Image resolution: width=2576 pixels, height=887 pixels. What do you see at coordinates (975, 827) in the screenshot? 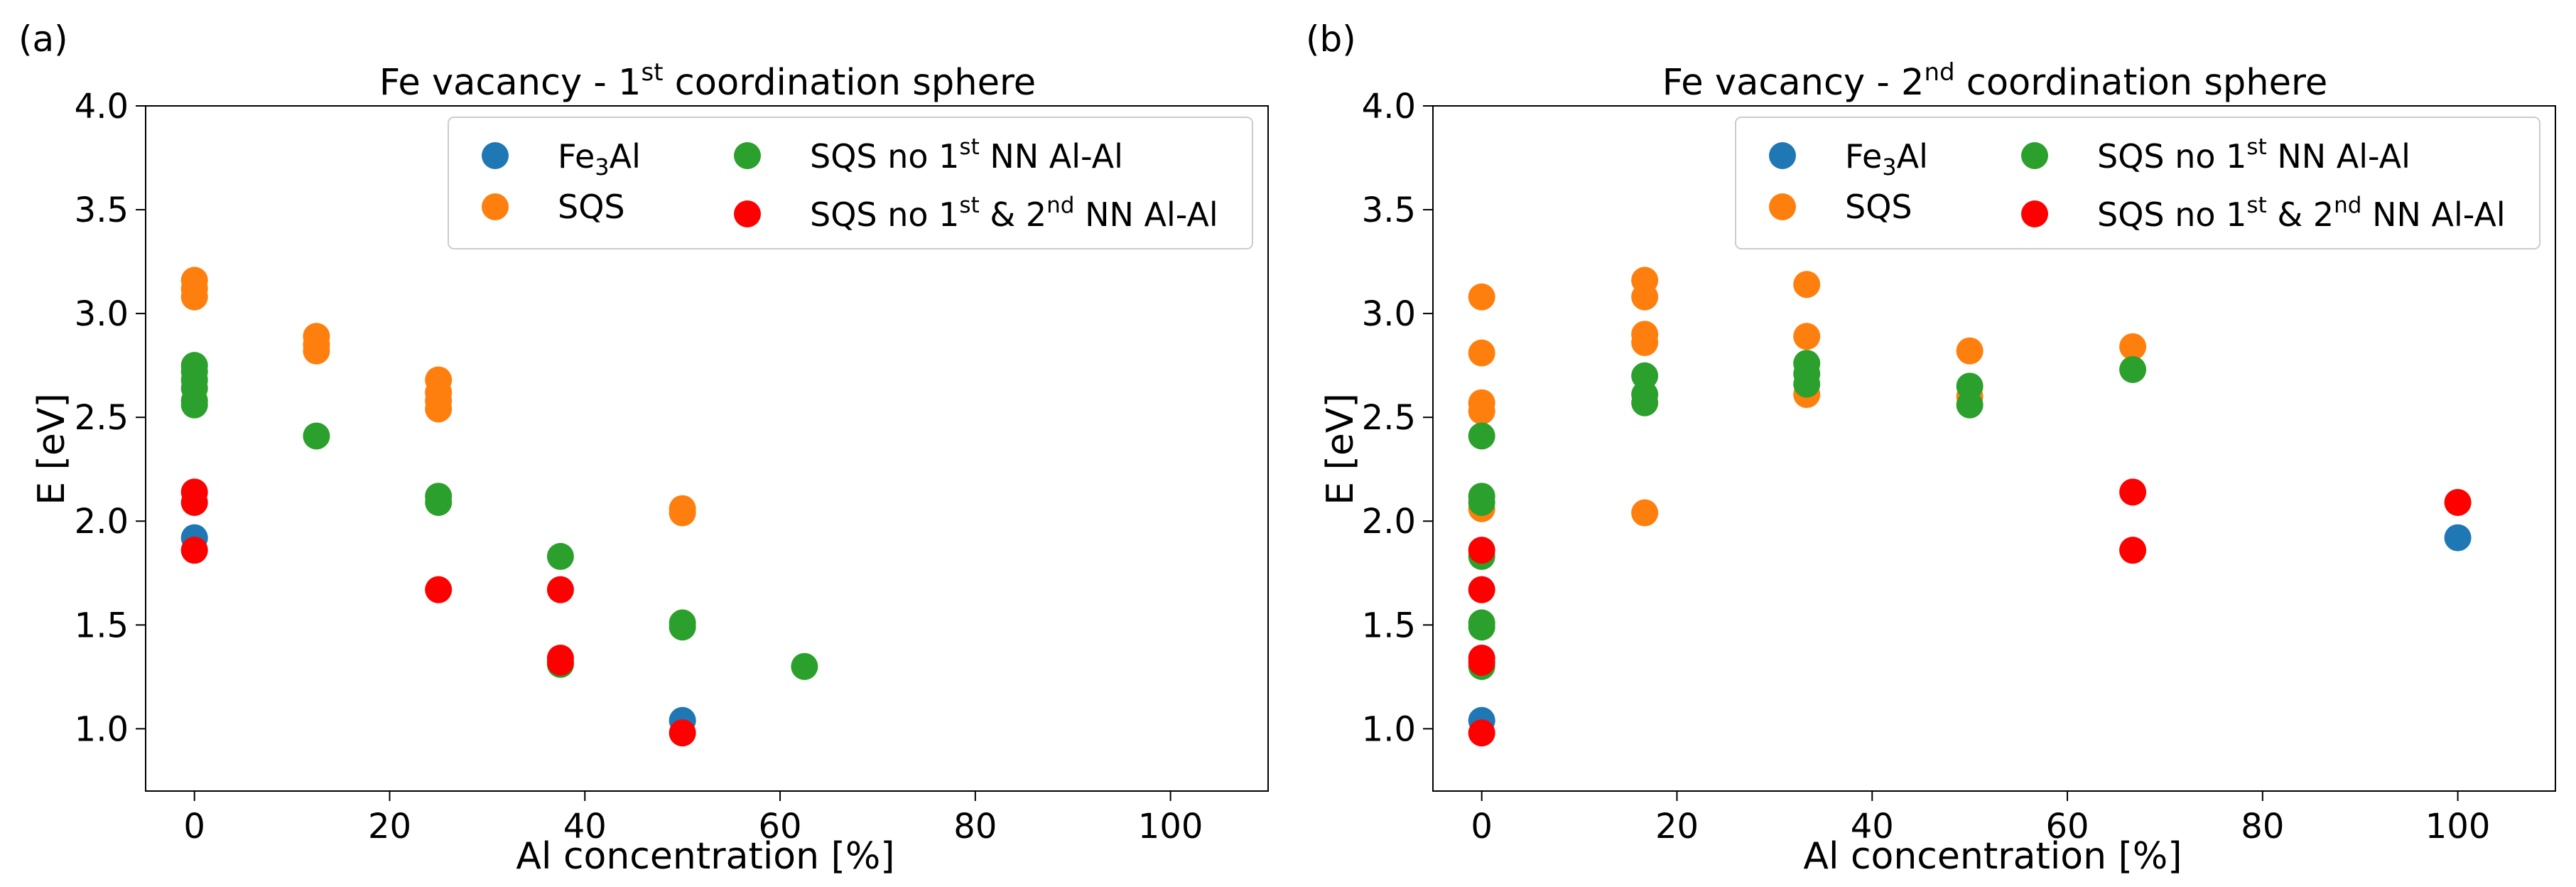
I see `x-tick-label: 80` at bounding box center [975, 827].